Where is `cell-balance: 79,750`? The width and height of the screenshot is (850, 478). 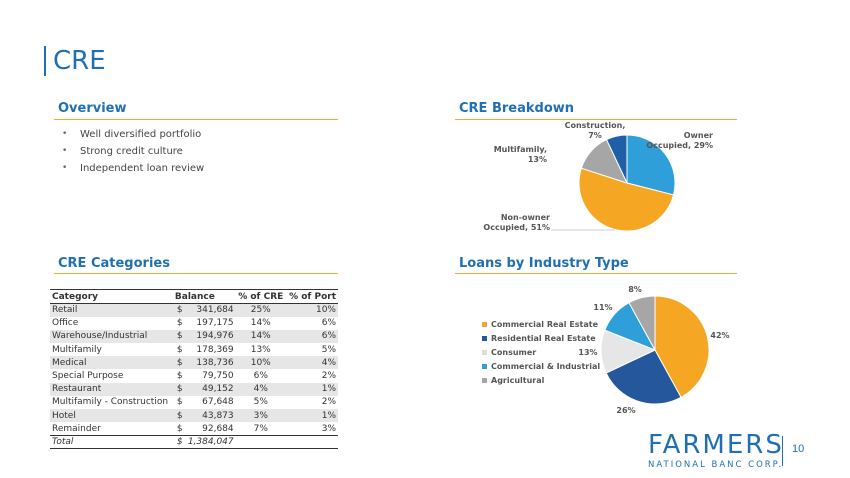
cell-balance: 79,750 is located at coordinates (218, 376).